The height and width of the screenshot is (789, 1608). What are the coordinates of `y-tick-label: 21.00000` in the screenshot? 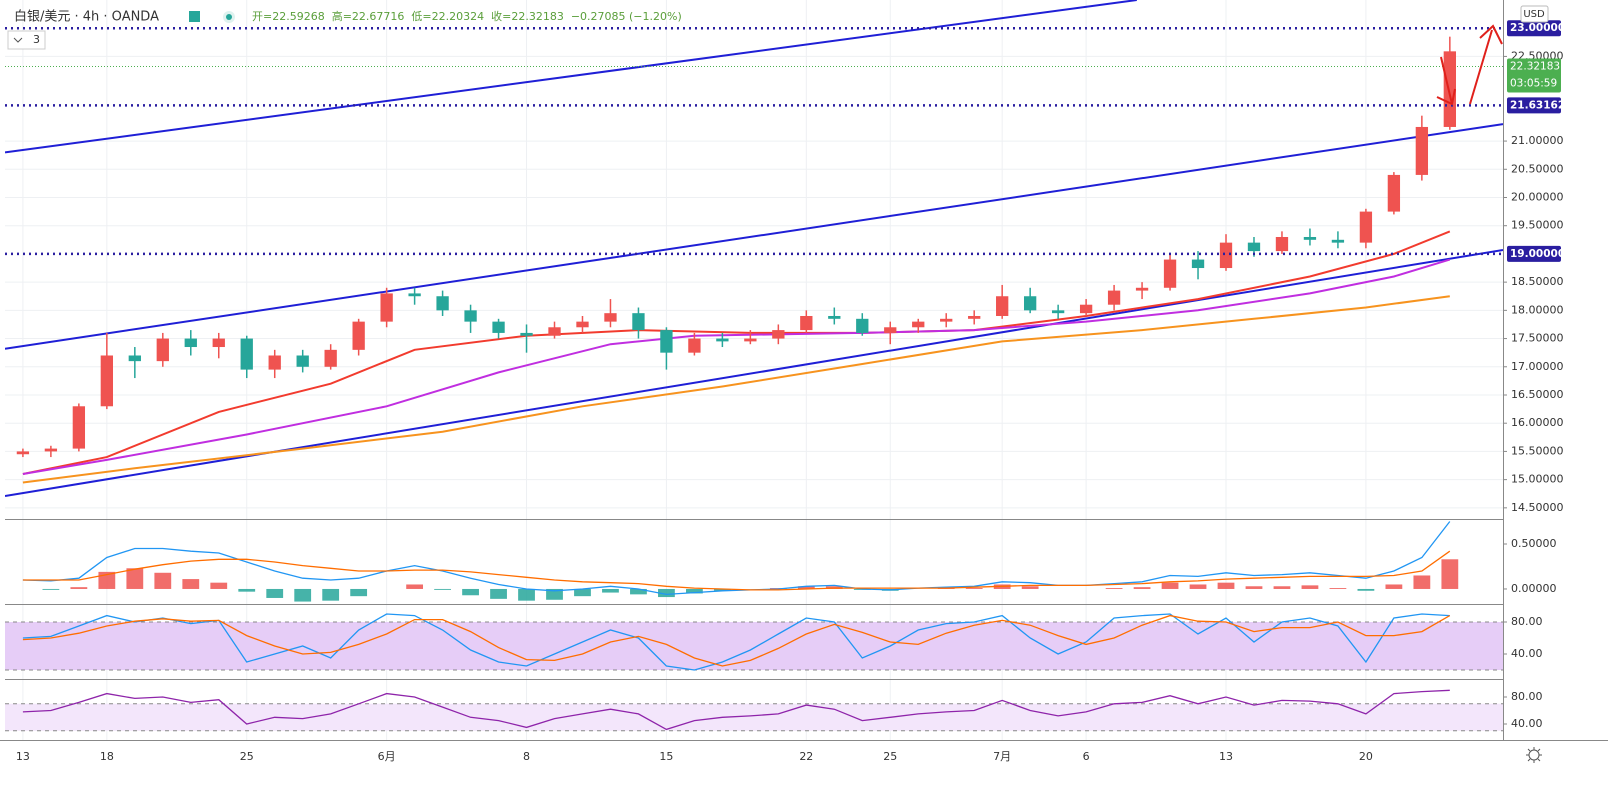 It's located at (1537, 140).